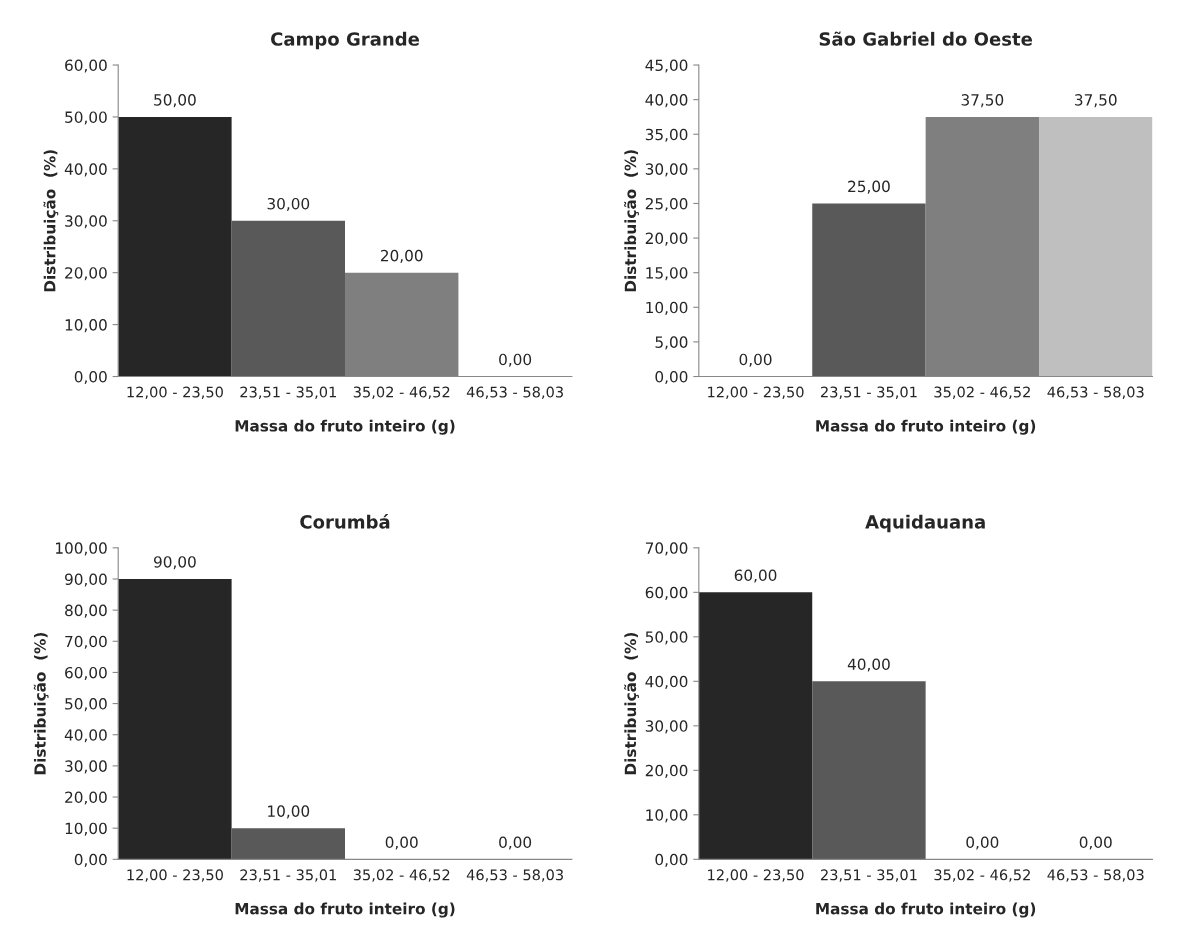 This screenshot has width=1182, height=929. What do you see at coordinates (81, 549) in the screenshot?
I see `y-tick-label: 100,00` at bounding box center [81, 549].